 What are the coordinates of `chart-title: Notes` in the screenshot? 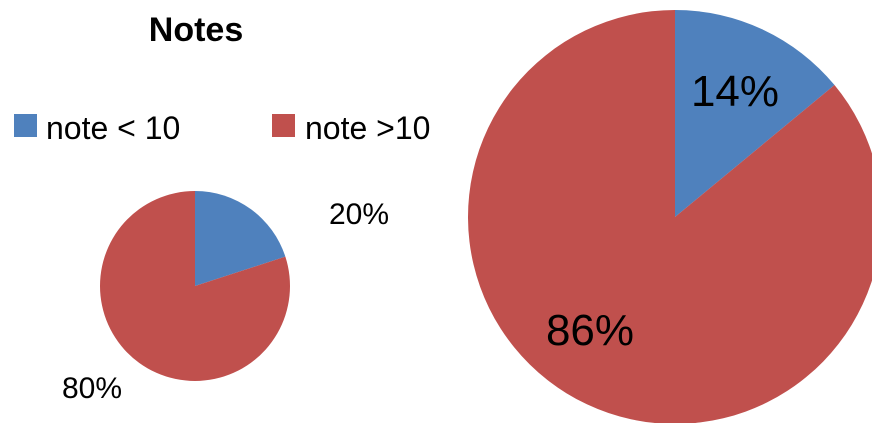 It's located at (196, 30).